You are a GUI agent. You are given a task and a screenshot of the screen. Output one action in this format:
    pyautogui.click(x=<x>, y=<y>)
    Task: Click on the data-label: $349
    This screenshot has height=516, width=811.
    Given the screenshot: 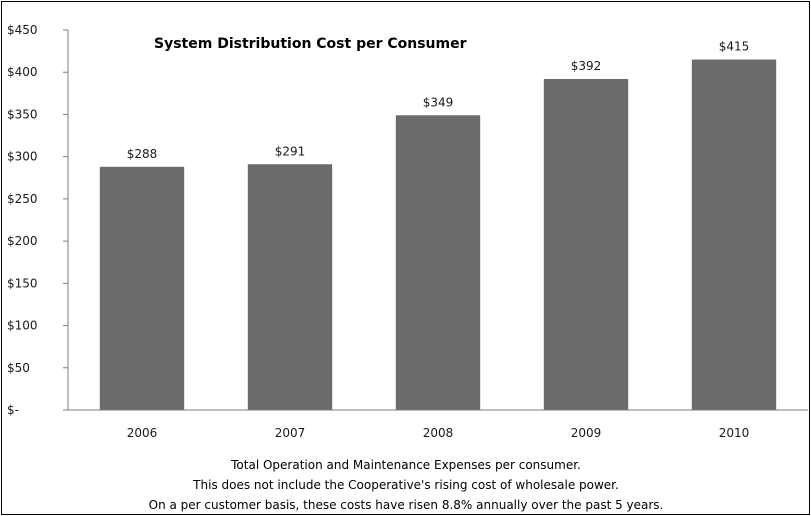 What is the action you would take?
    pyautogui.click(x=438, y=102)
    